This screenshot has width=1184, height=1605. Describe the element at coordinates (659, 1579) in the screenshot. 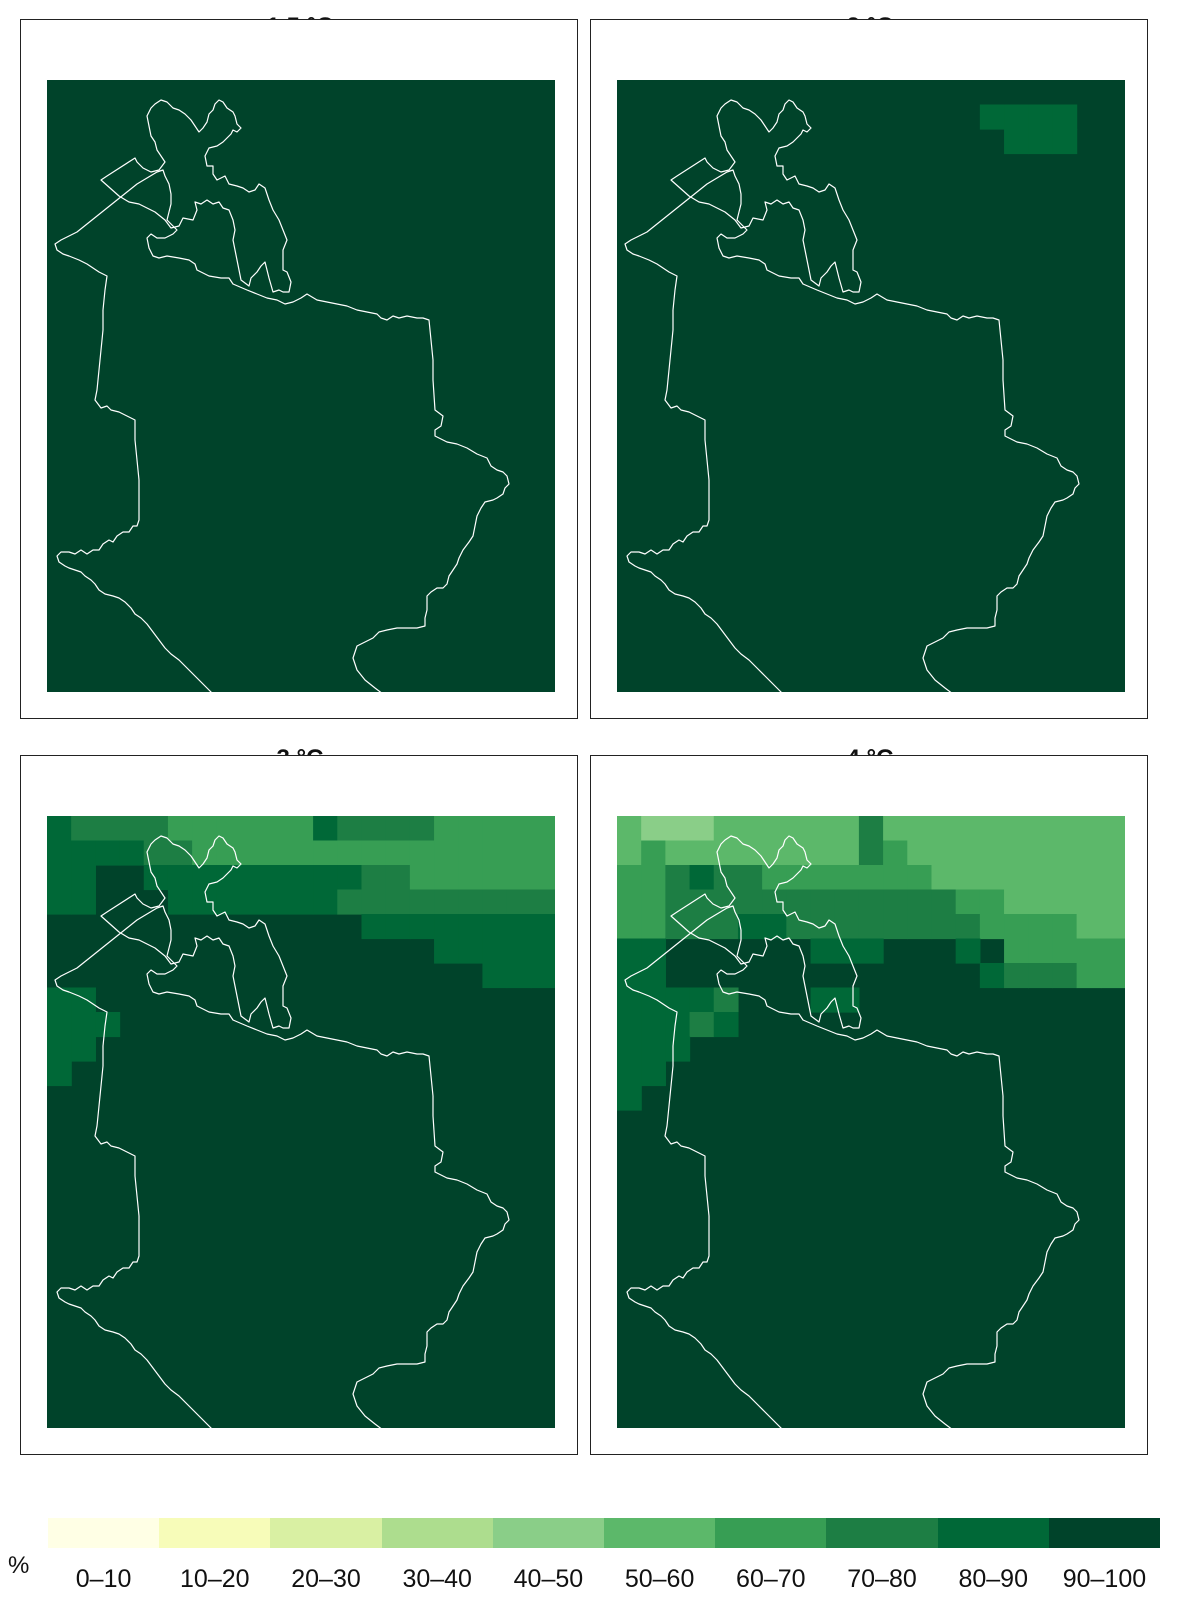

I see `legend-label: 50–60` at that location.